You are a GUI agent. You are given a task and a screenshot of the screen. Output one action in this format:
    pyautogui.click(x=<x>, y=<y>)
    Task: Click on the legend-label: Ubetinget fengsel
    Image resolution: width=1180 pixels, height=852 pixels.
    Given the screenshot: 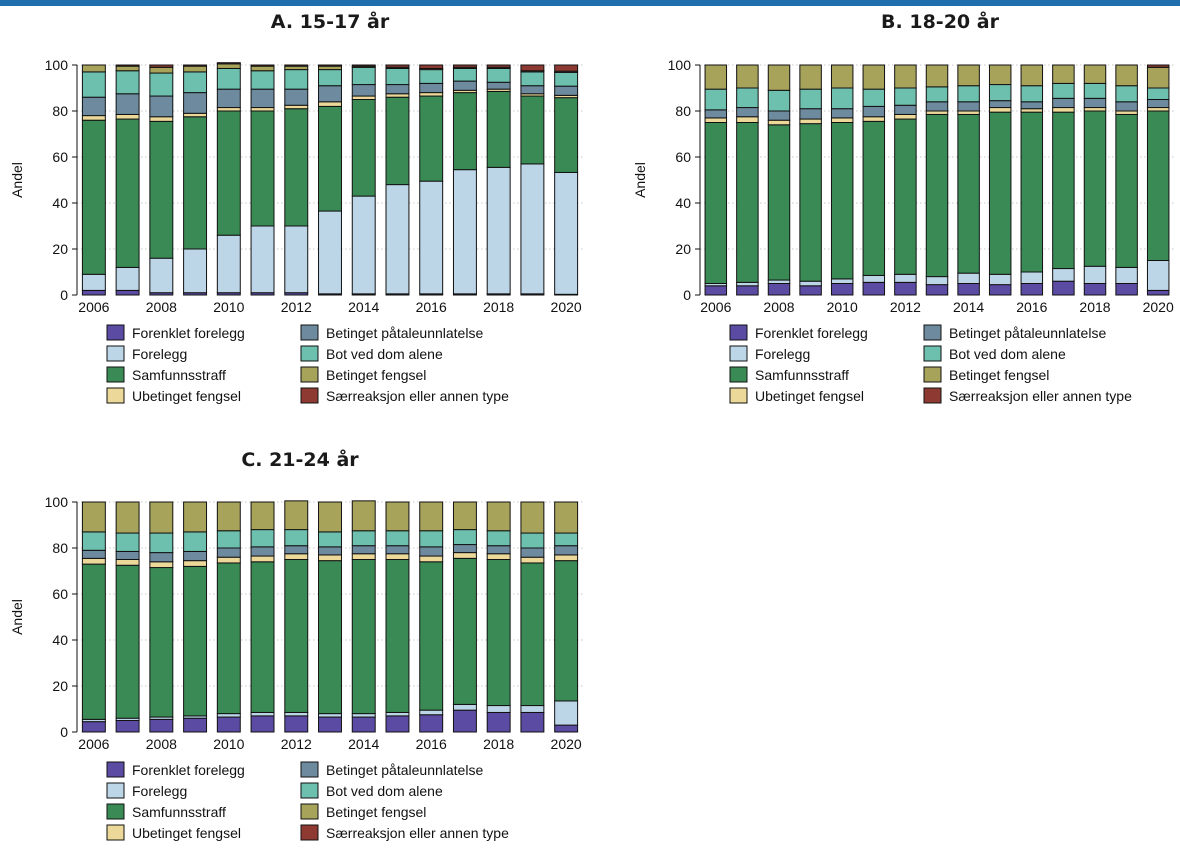 What is the action you would take?
    pyautogui.click(x=186, y=396)
    